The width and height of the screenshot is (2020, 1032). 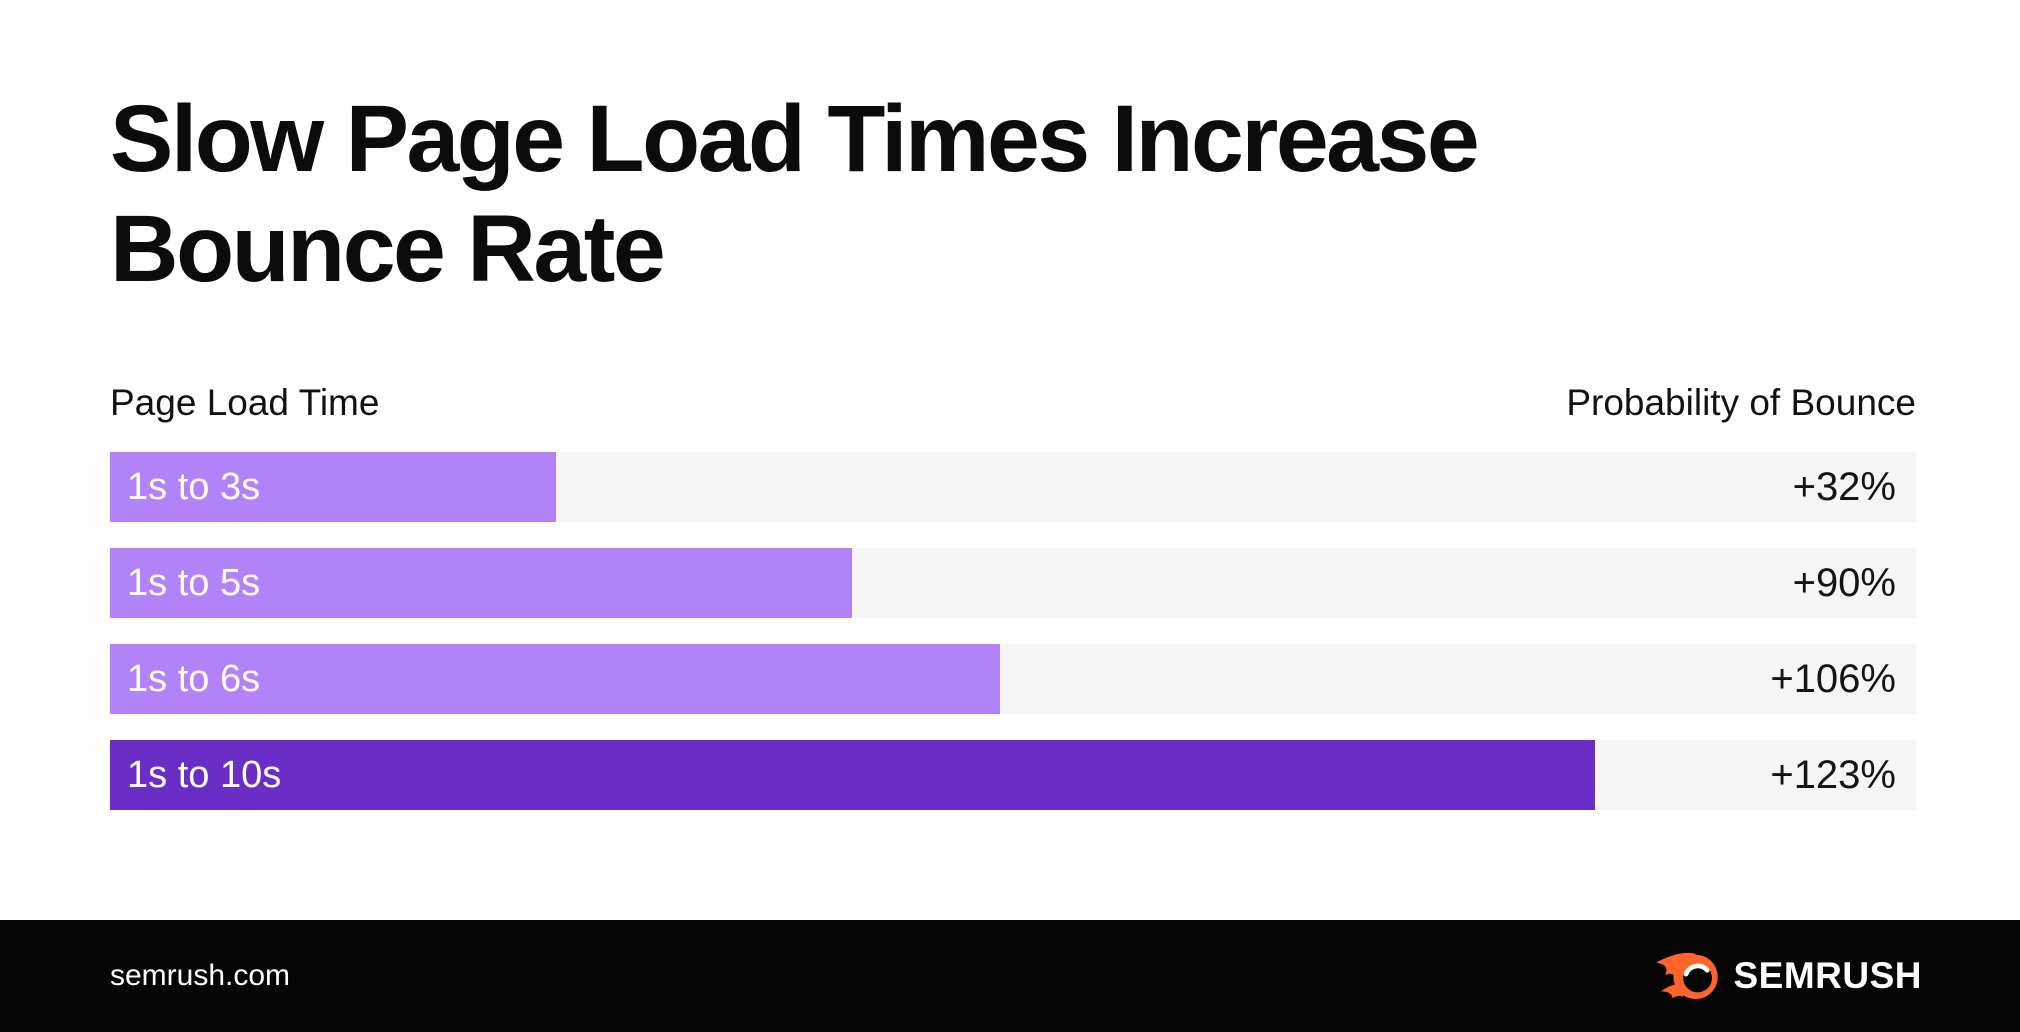 I want to click on page-title: Slow Page Load Times Increase Bounce Rate, so click(x=795, y=194).